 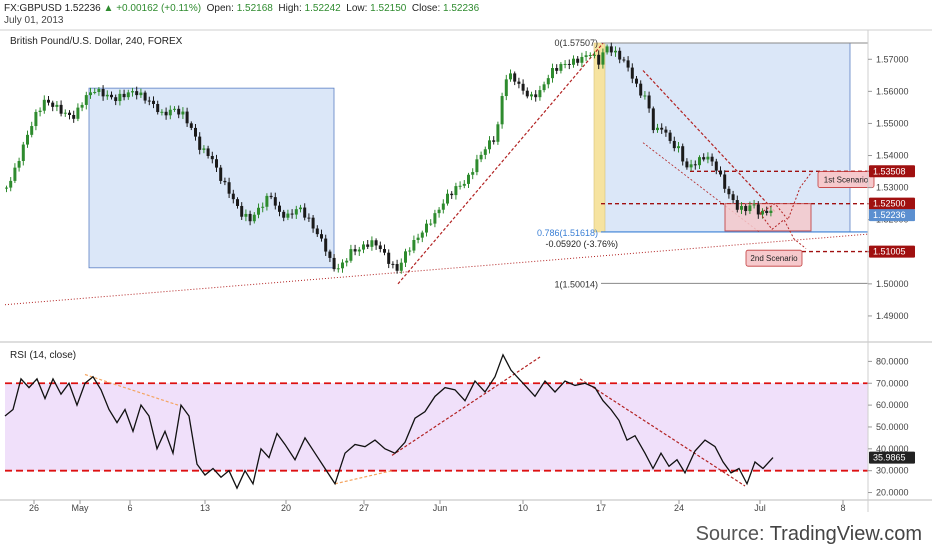 I want to click on price-badge-label: 1.51005, so click(x=889, y=252).